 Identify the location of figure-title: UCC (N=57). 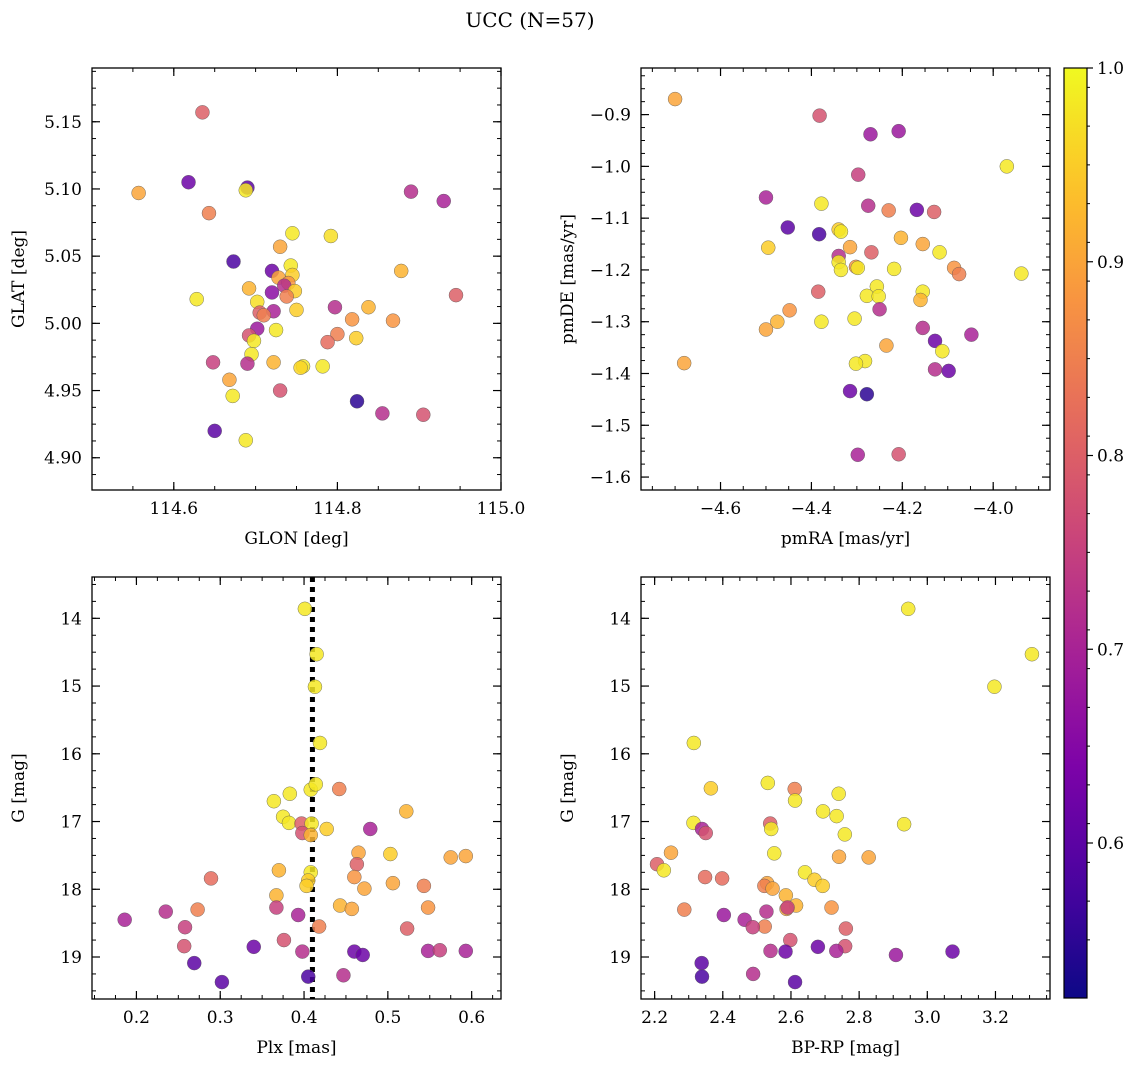
(529, 20).